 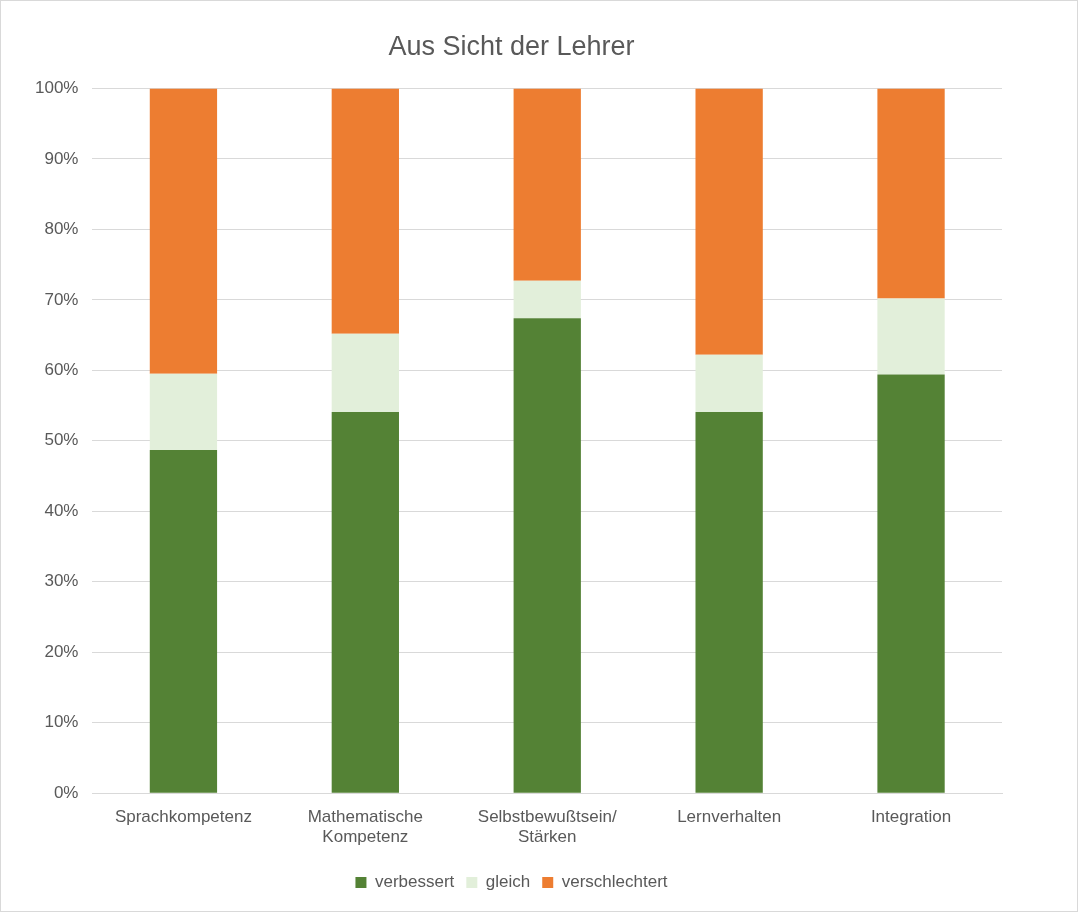 What do you see at coordinates (57, 88) in the screenshot?
I see `y-tick-label: 100%` at bounding box center [57, 88].